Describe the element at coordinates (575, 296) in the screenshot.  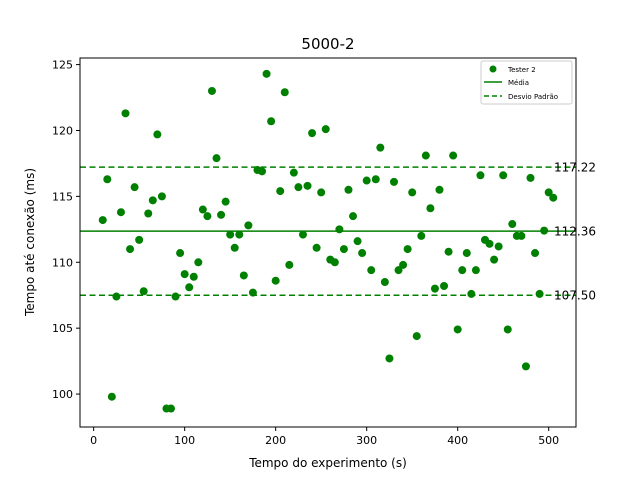
I see `reference-line-label: 107.50` at that location.